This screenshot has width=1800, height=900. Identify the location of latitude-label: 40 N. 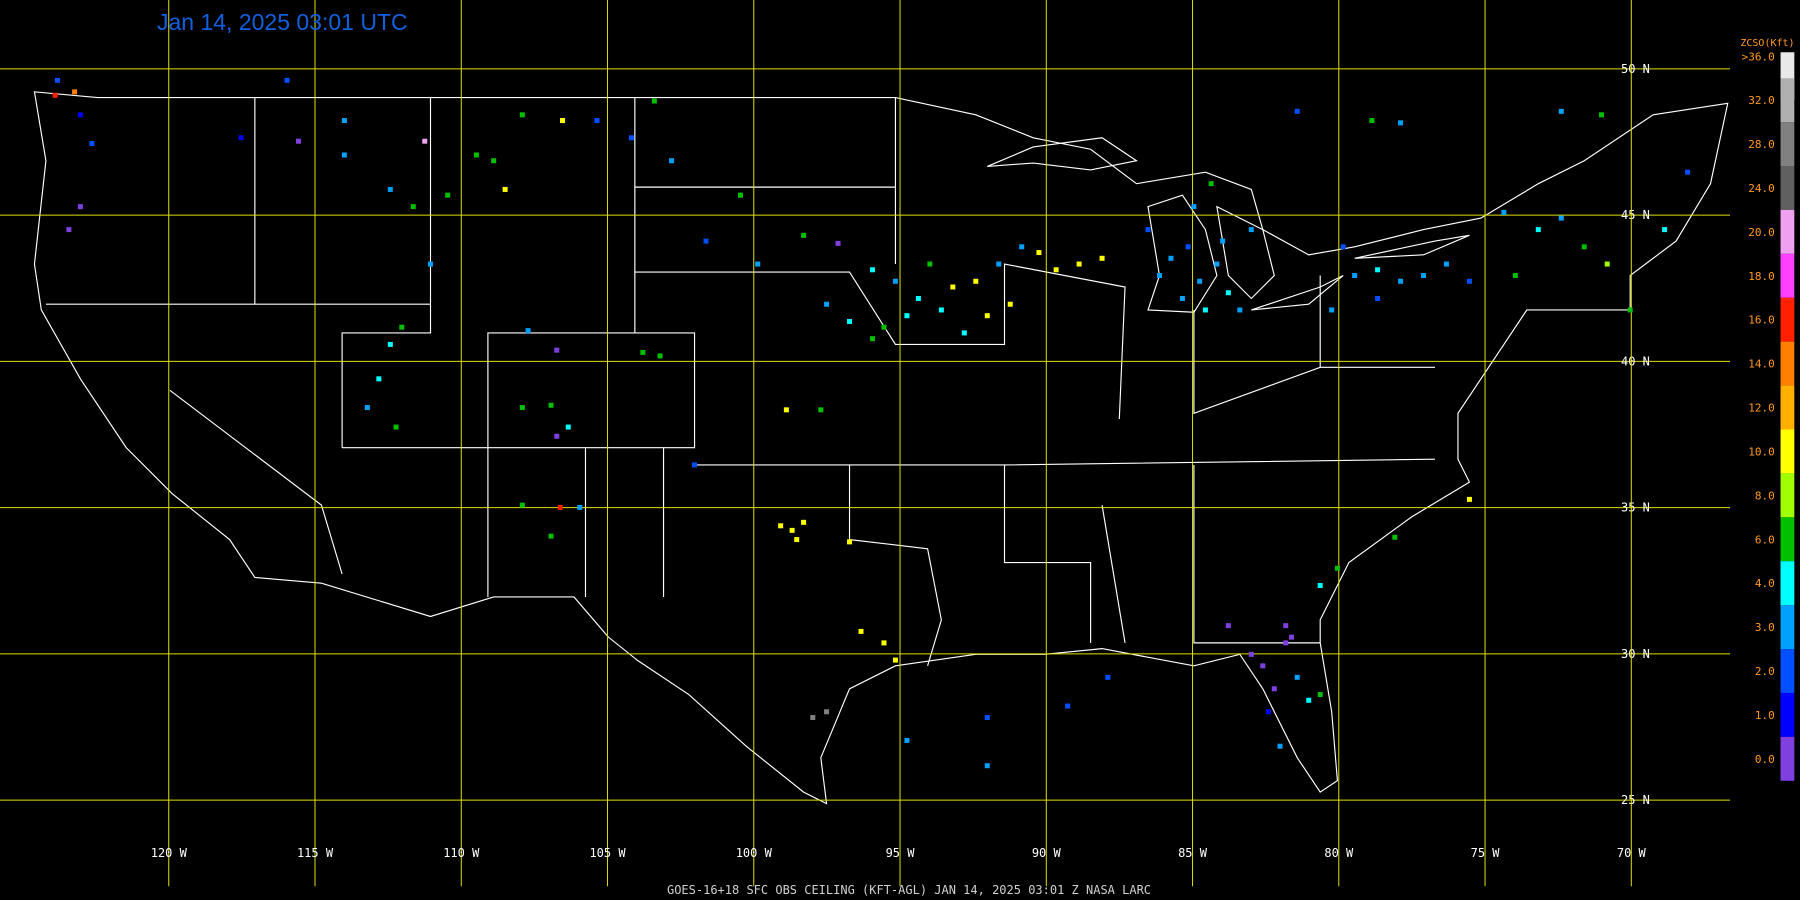
(1635, 361).